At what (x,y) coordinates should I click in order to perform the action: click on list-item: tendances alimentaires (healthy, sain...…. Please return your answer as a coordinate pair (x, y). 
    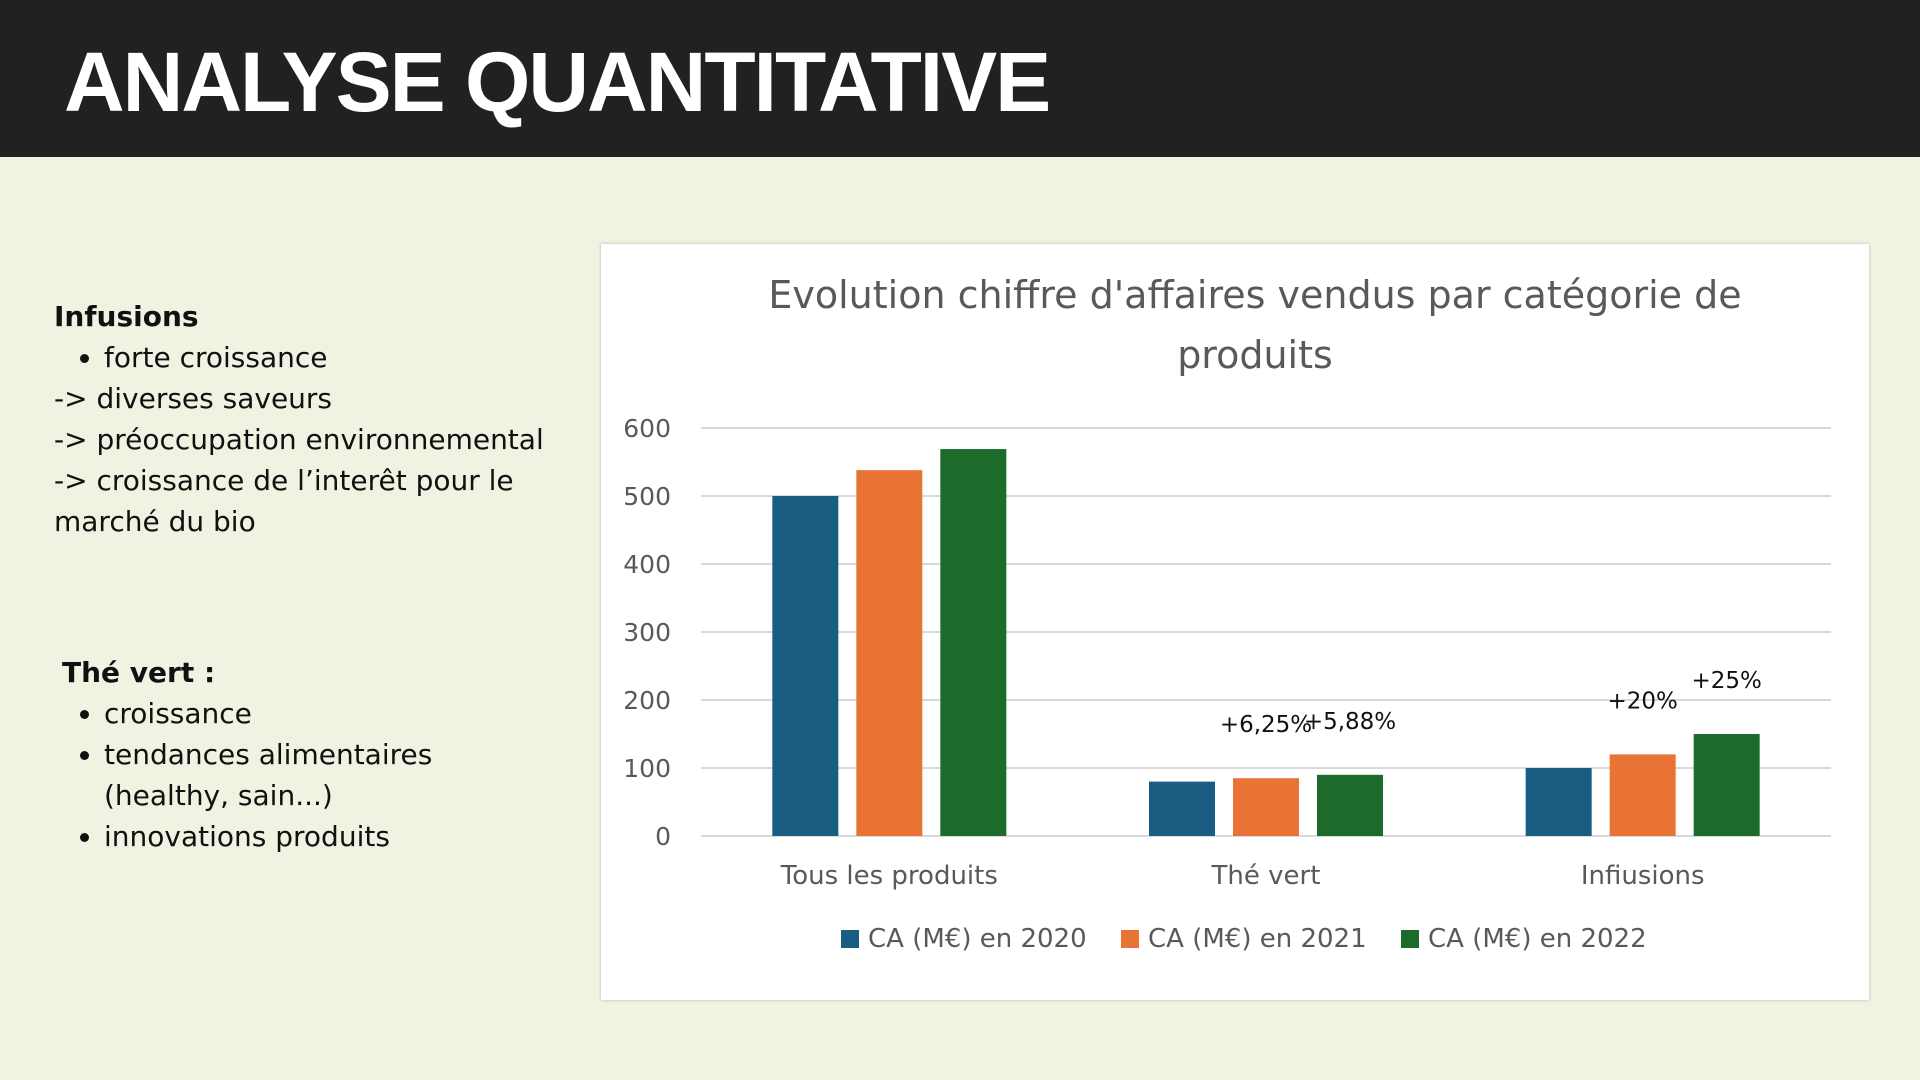
    Looking at the image, I should click on (318, 775).